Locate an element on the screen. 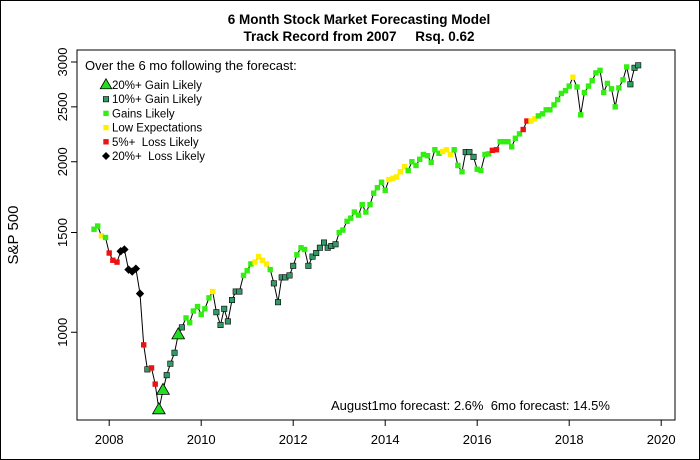 The image size is (700, 460). legend-label: Gains Likely is located at coordinates (143, 114).